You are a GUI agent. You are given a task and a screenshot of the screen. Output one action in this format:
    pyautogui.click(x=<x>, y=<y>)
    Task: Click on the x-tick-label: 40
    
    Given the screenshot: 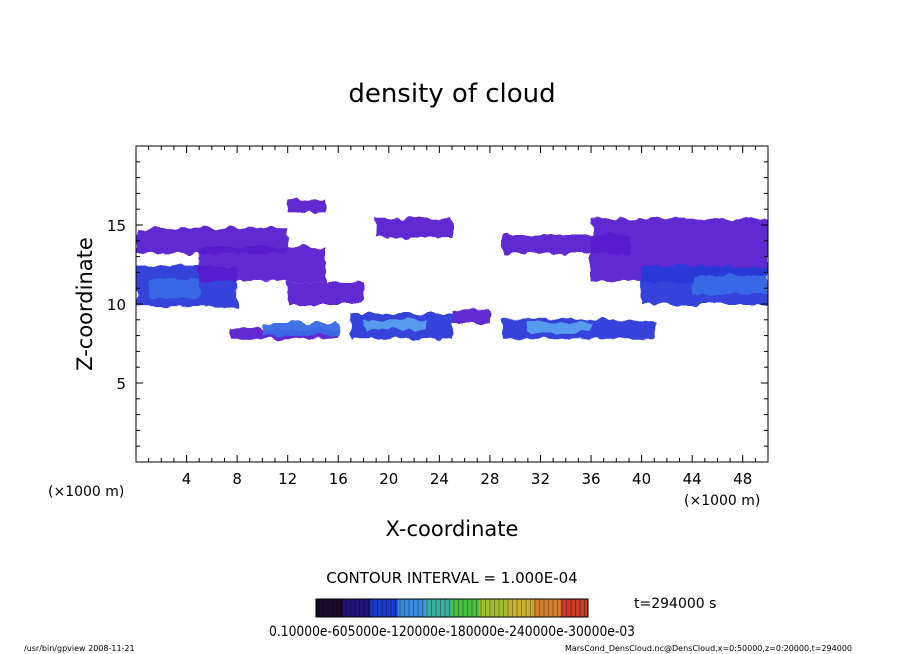 What is the action you would take?
    pyautogui.click(x=641, y=479)
    